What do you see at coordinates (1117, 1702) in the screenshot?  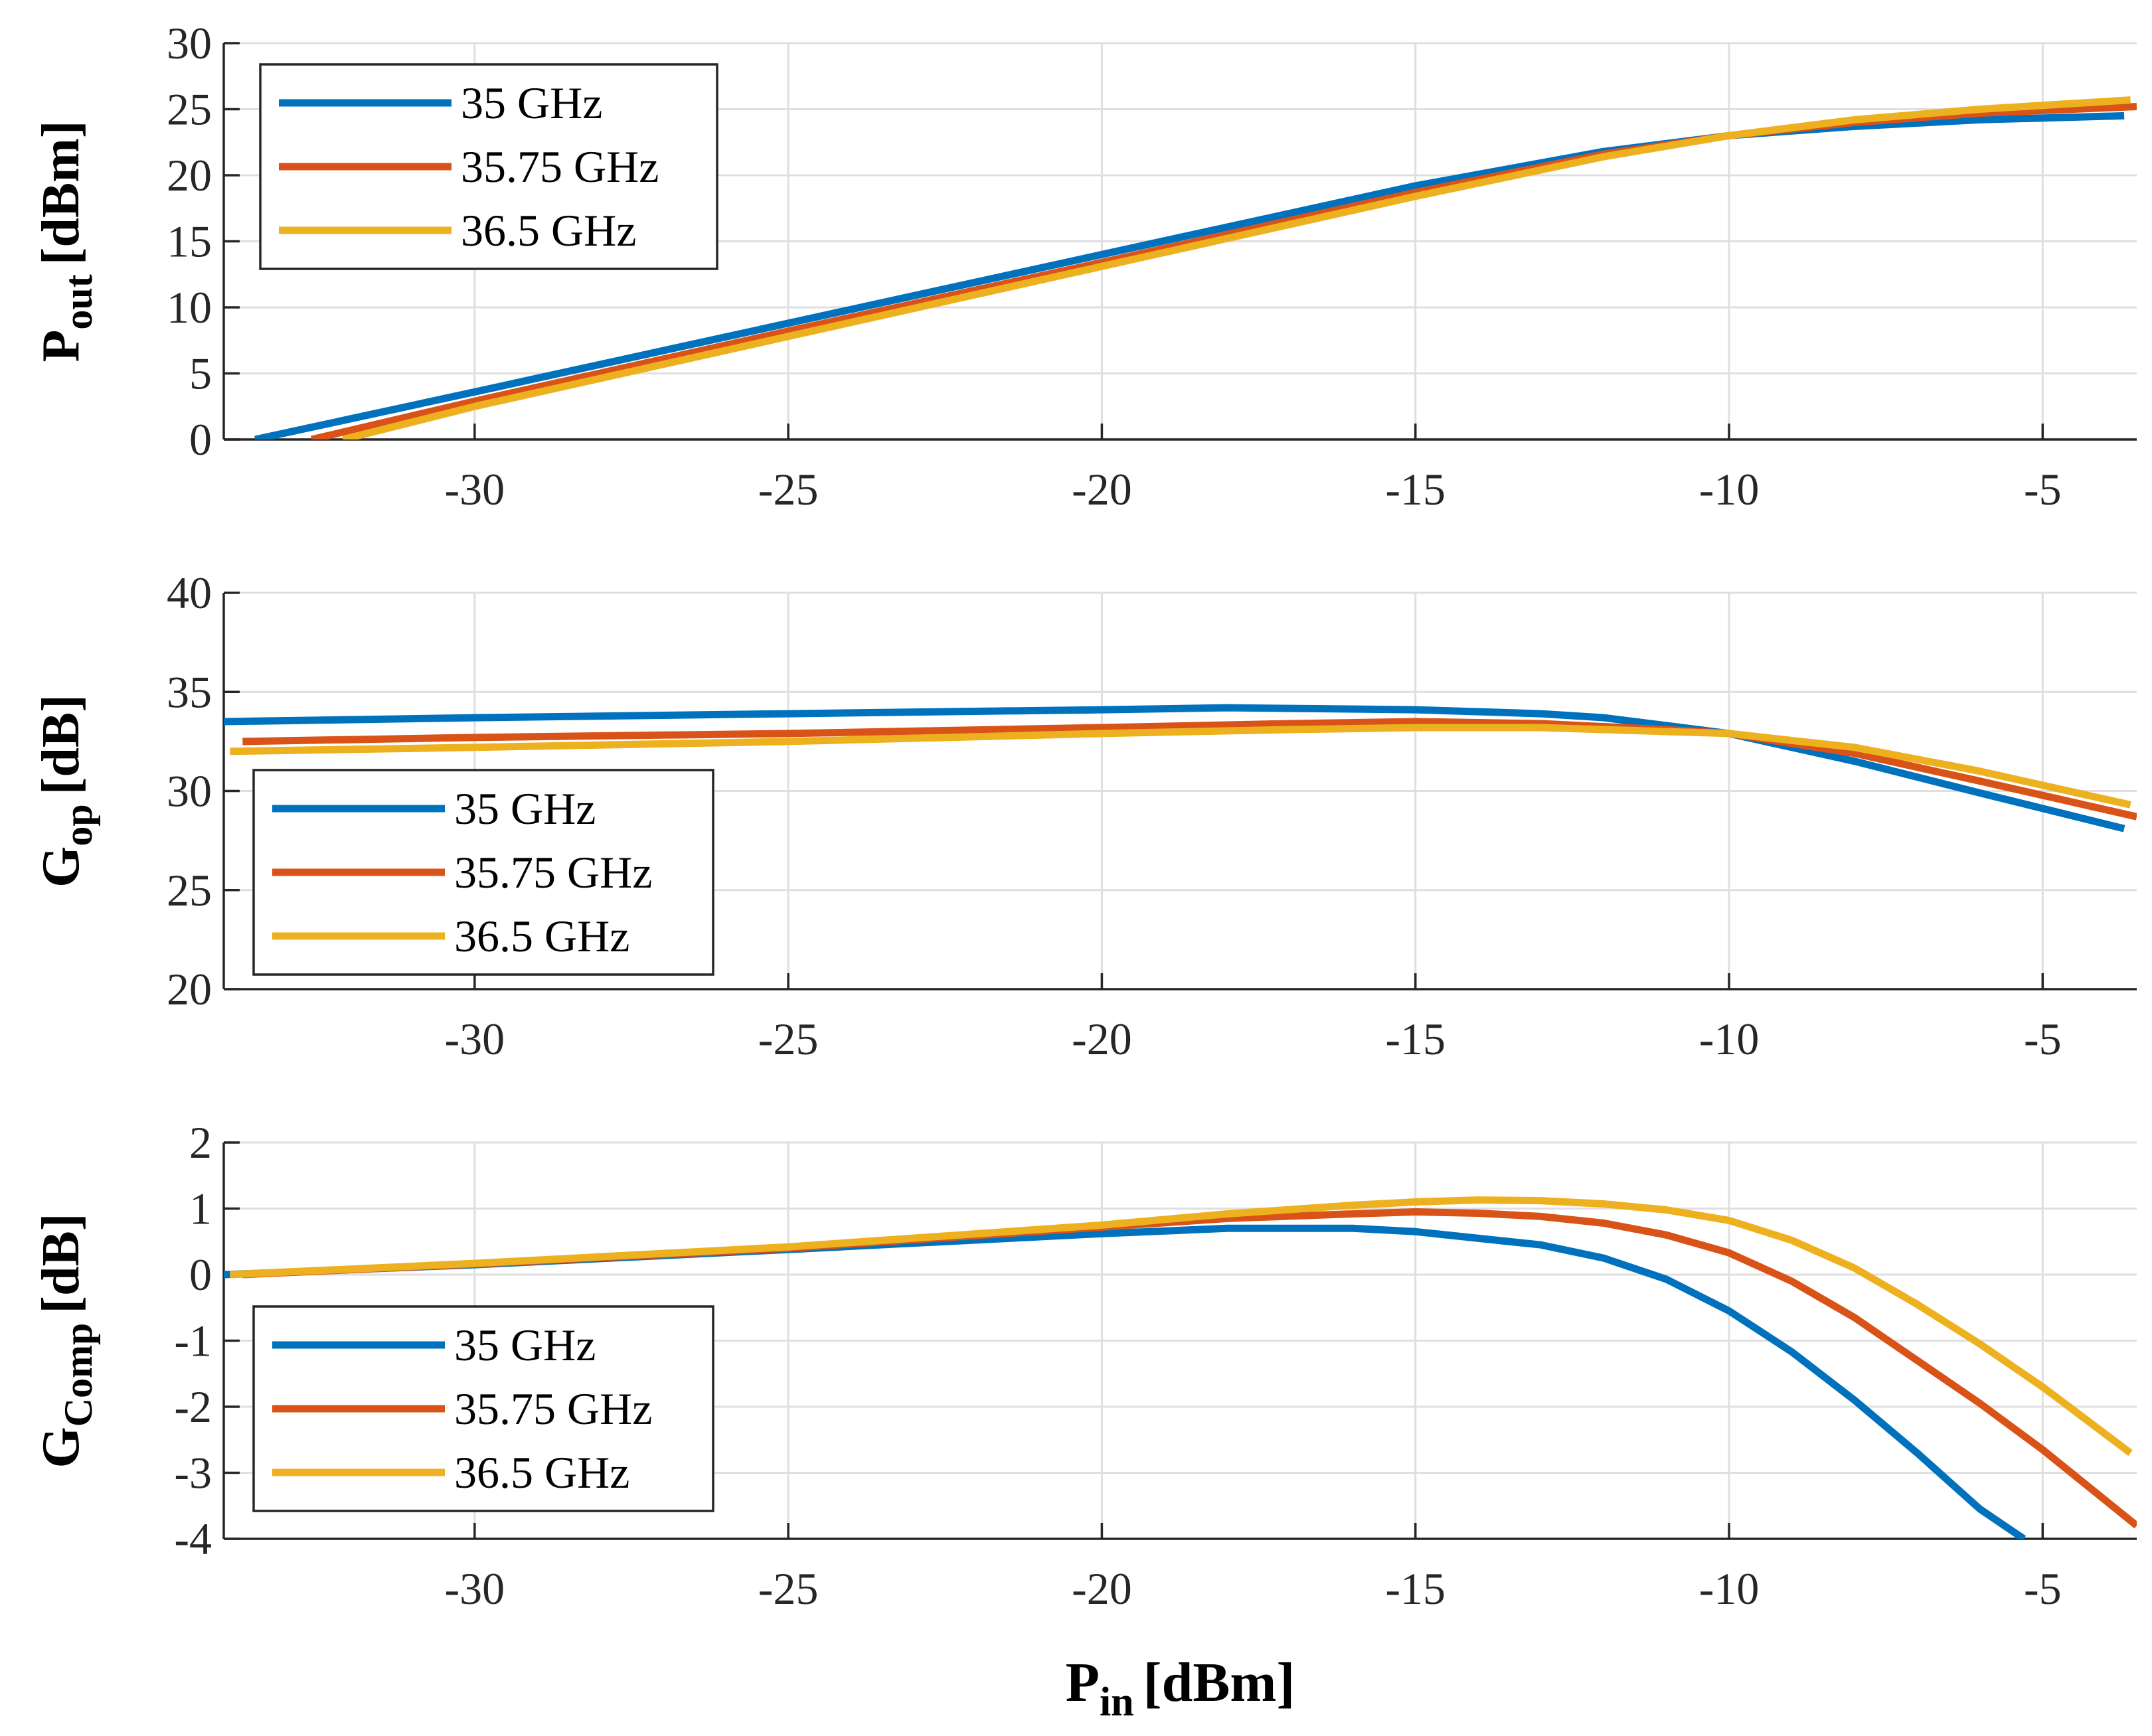 I see `x-axis-label-sub: in` at bounding box center [1117, 1702].